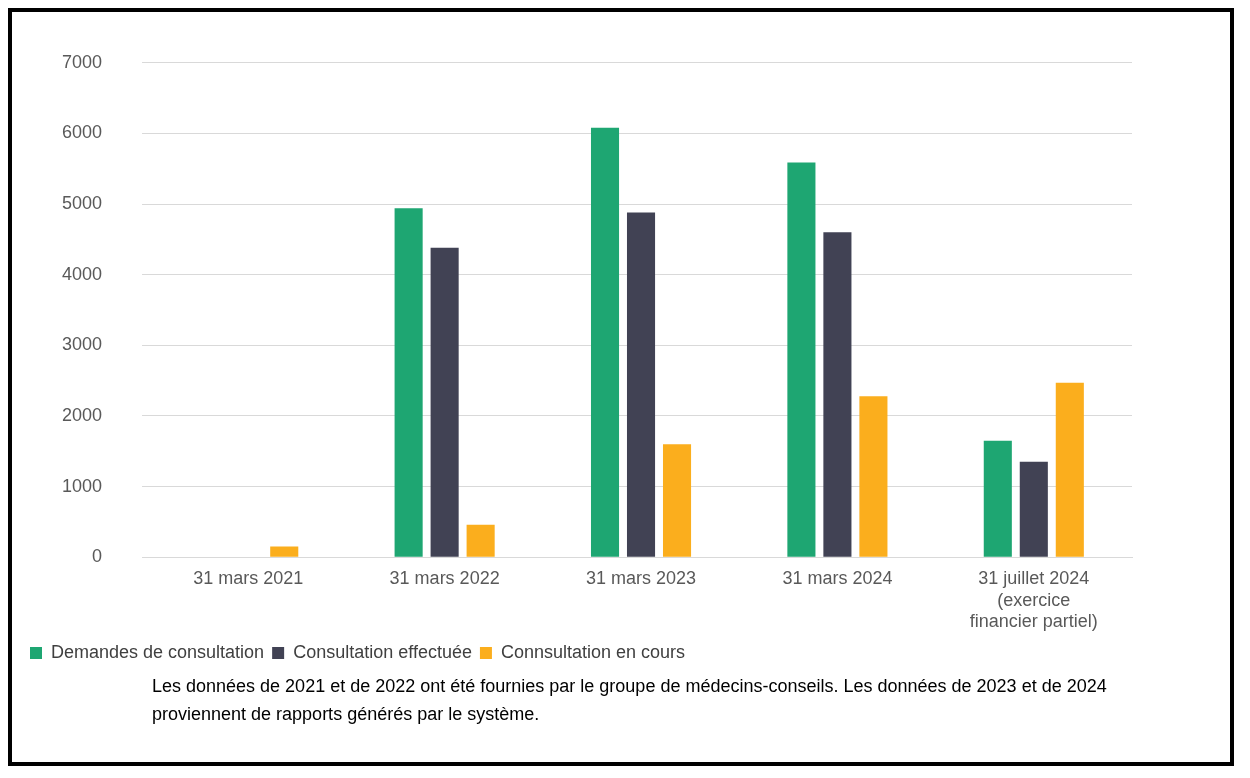 This screenshot has height=778, width=1250. Describe the element at coordinates (82, 414) in the screenshot. I see `y-tick-label: 2000` at that location.